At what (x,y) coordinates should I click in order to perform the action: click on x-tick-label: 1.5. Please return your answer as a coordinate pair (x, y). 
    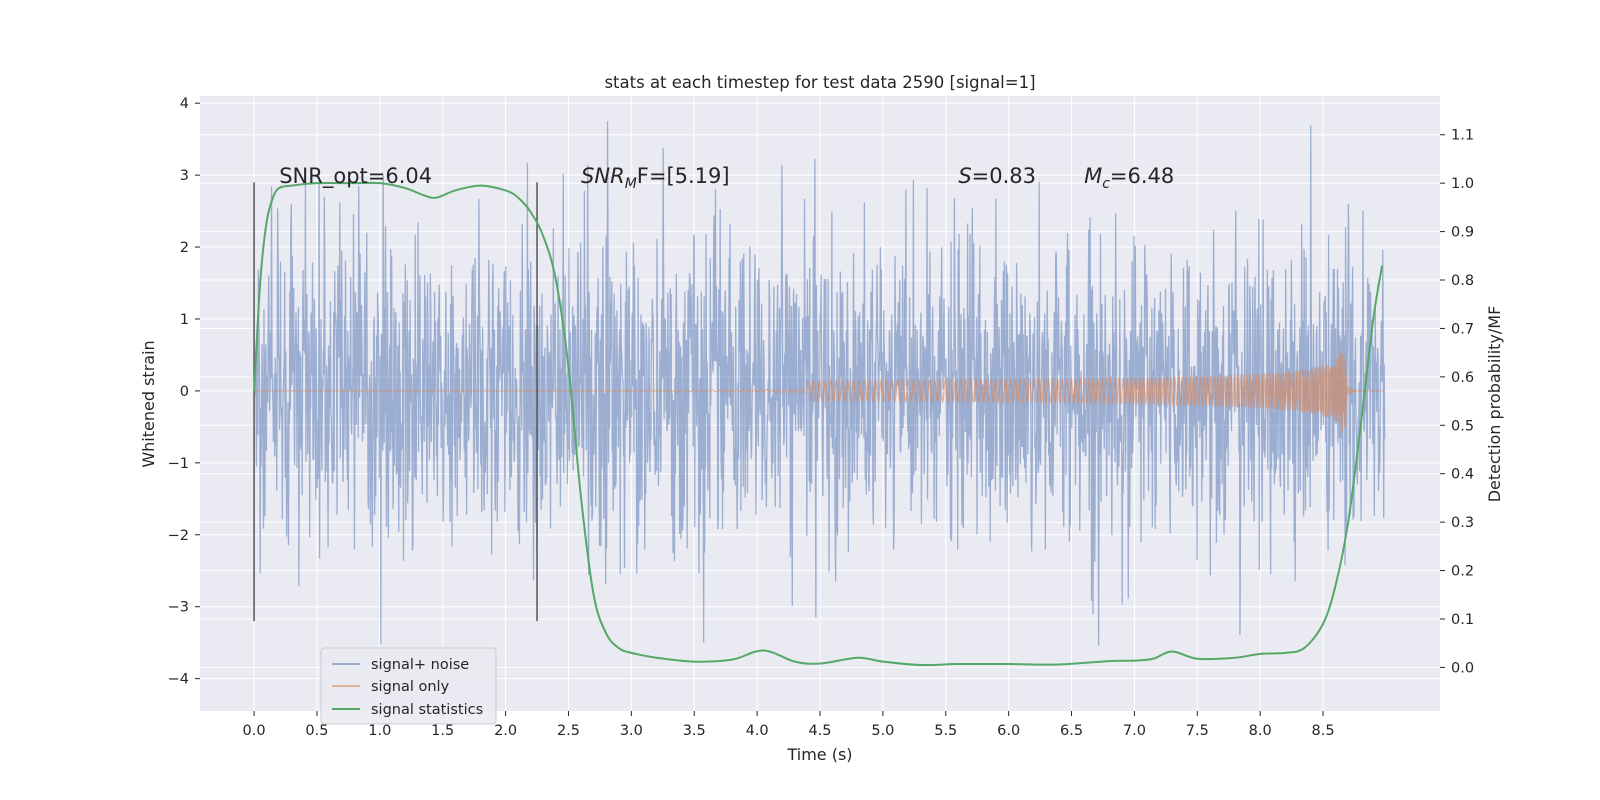
    Looking at the image, I should click on (442, 731).